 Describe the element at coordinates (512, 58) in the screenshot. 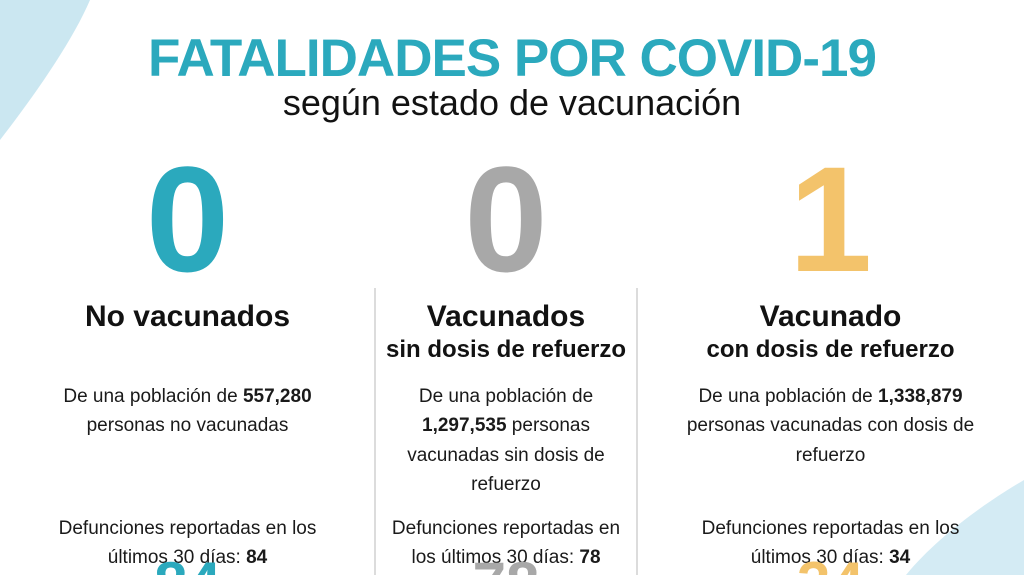

I see `page-title: FATALIDADES POR COVID-19` at that location.